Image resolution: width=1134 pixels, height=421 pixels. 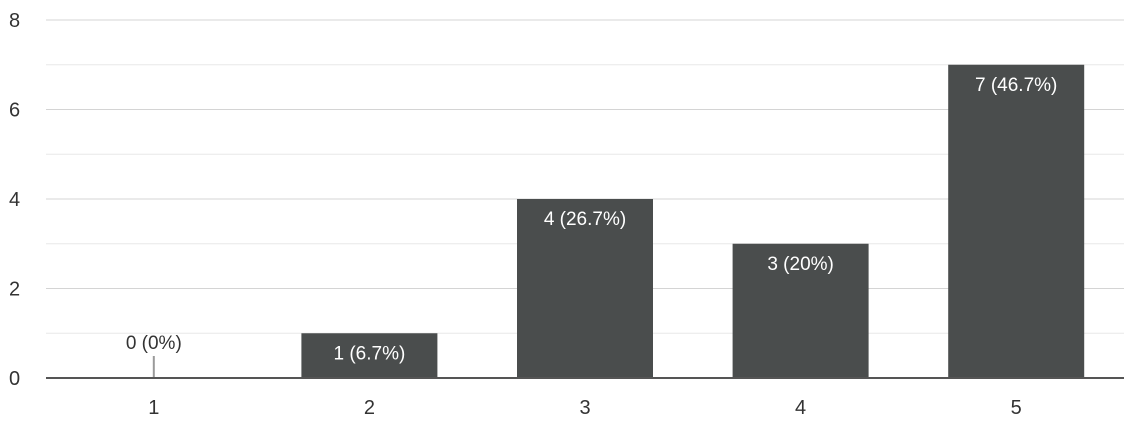 I want to click on data-label-1: 0 (0%), so click(x=154, y=343).